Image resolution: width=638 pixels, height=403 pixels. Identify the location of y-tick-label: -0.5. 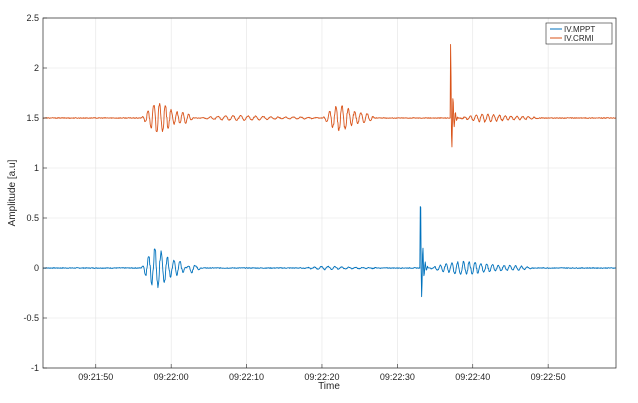
(31, 318).